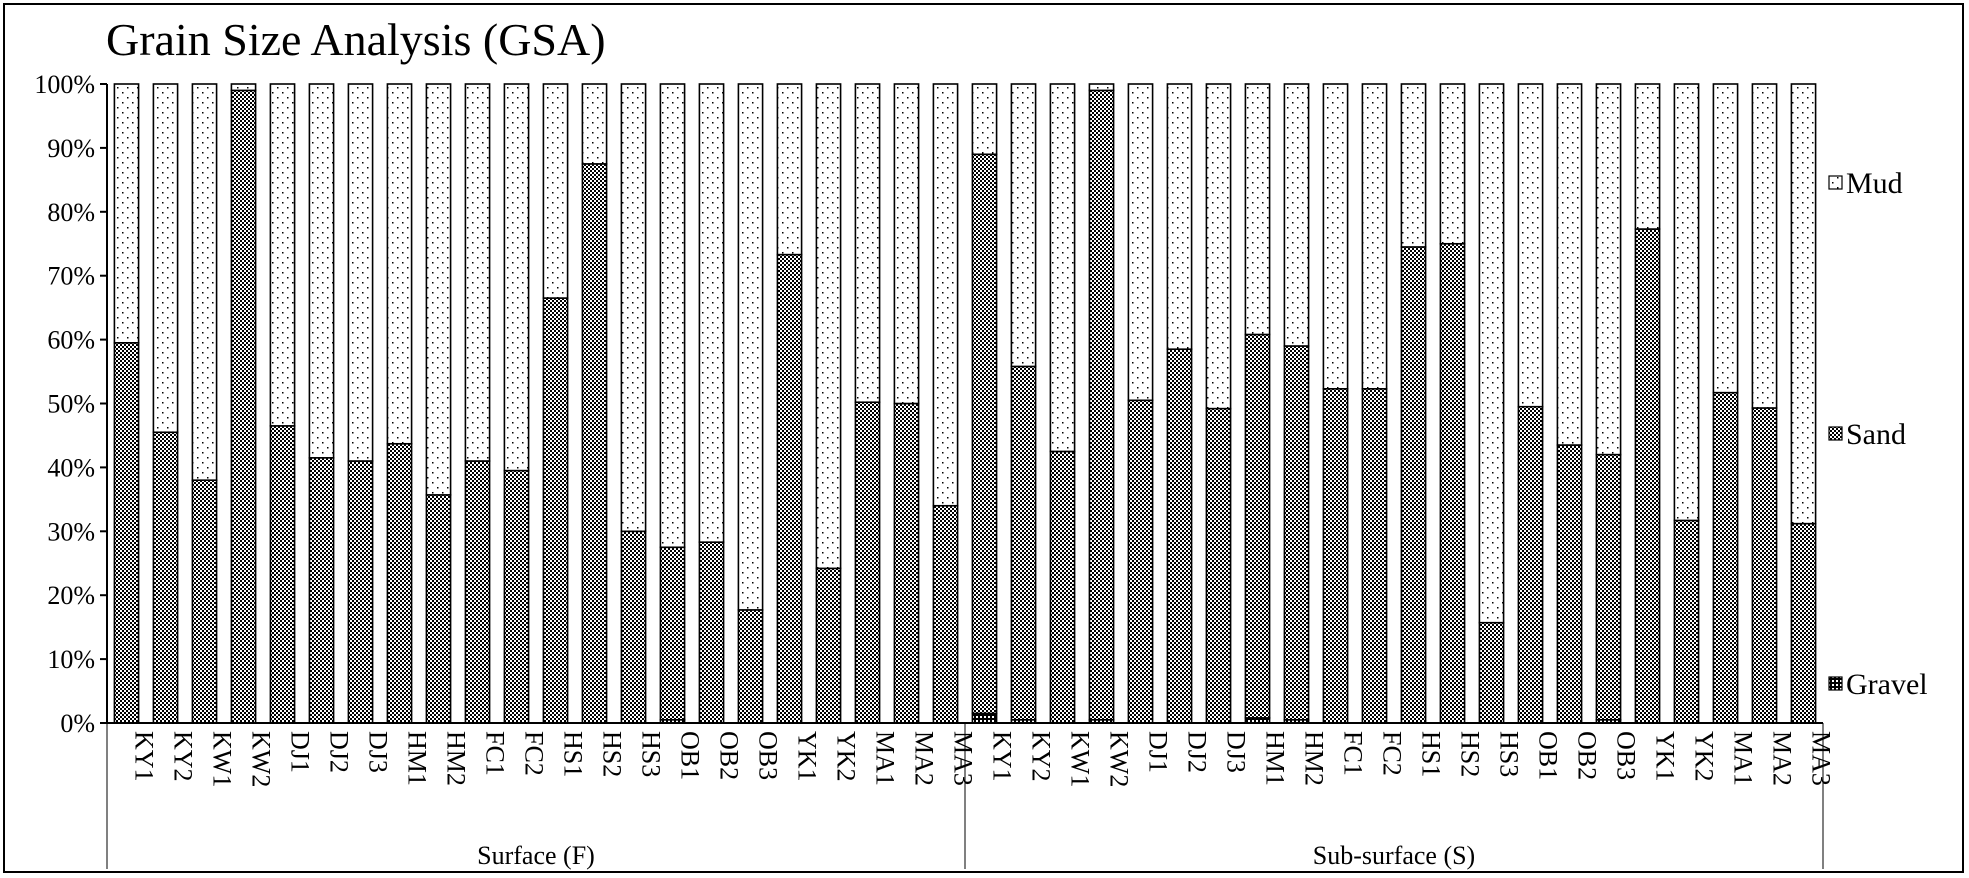  I want to click on chart-title: Grain Size Analysis (GSA), so click(356, 39).